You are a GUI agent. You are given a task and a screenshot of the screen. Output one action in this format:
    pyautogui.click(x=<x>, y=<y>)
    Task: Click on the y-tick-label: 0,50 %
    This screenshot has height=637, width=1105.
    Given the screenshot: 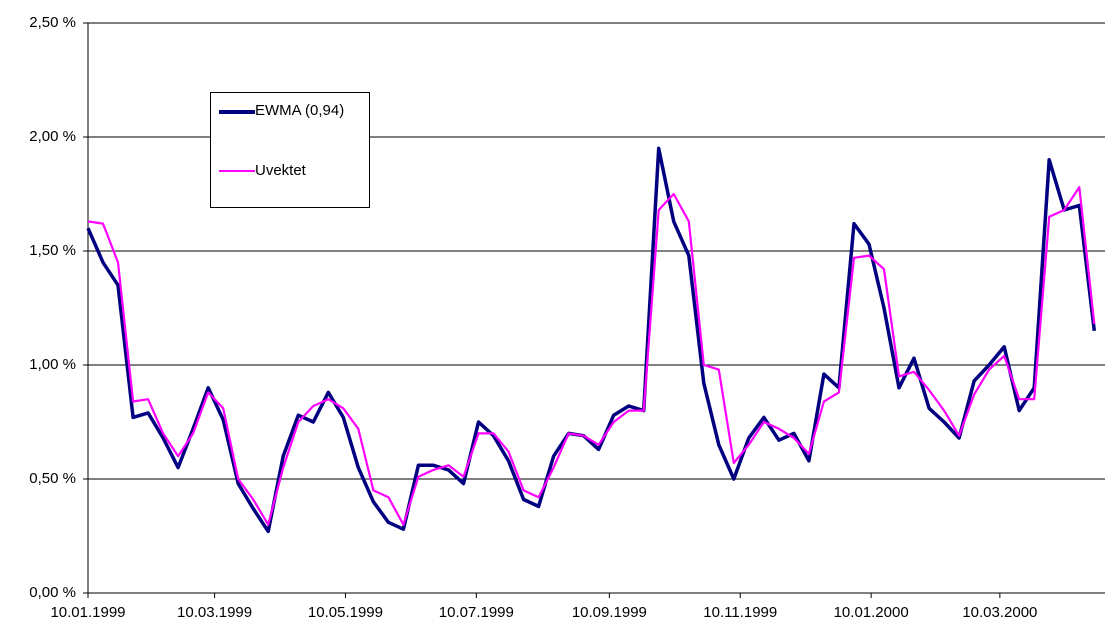 What is the action you would take?
    pyautogui.click(x=52, y=478)
    